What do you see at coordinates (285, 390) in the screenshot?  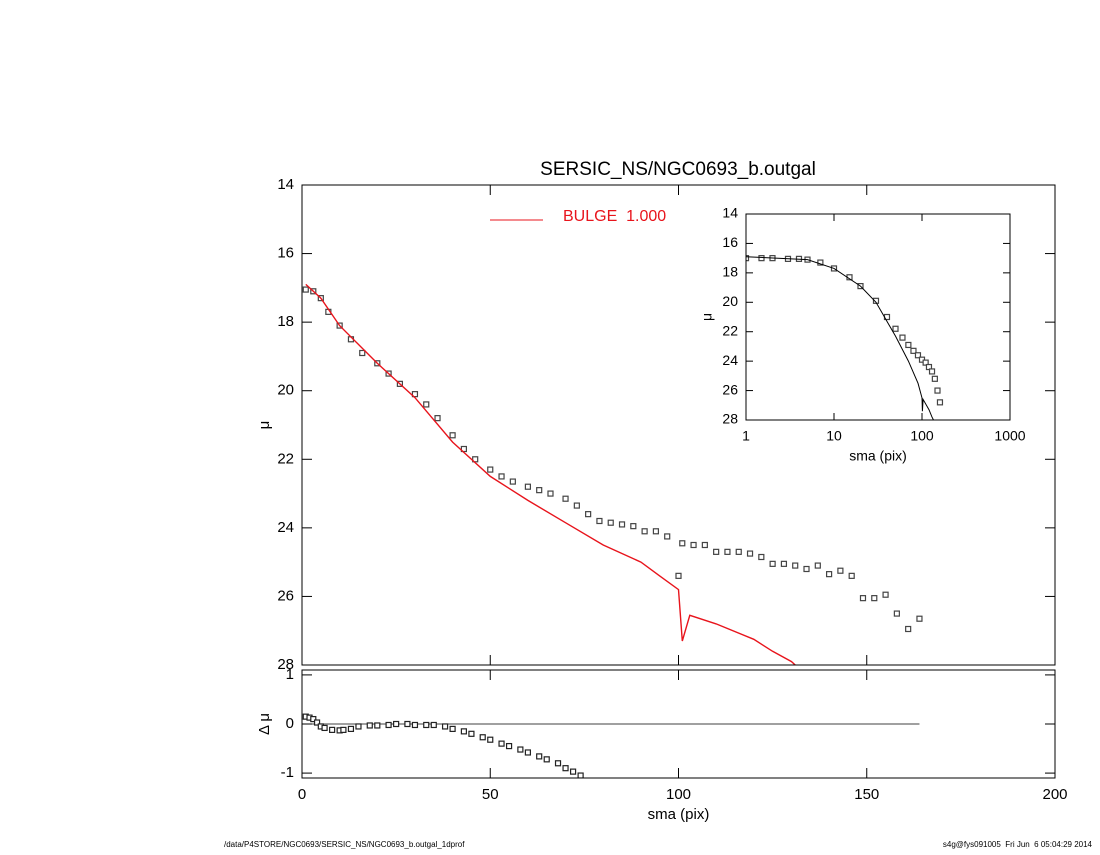 I see `y-tick-label: 20` at bounding box center [285, 390].